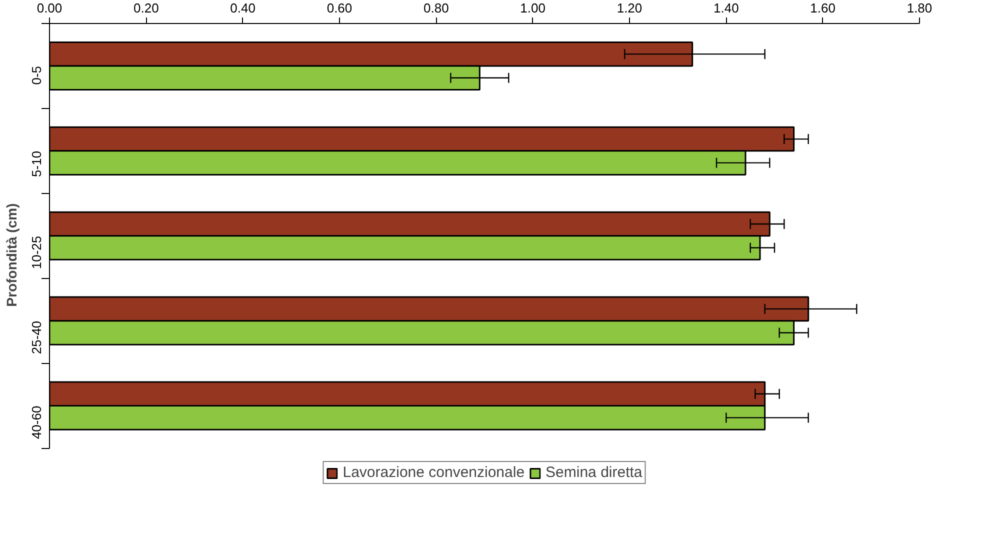 The height and width of the screenshot is (534, 981). What do you see at coordinates (533, 8) in the screenshot?
I see `x-tick-label: 1.00` at bounding box center [533, 8].